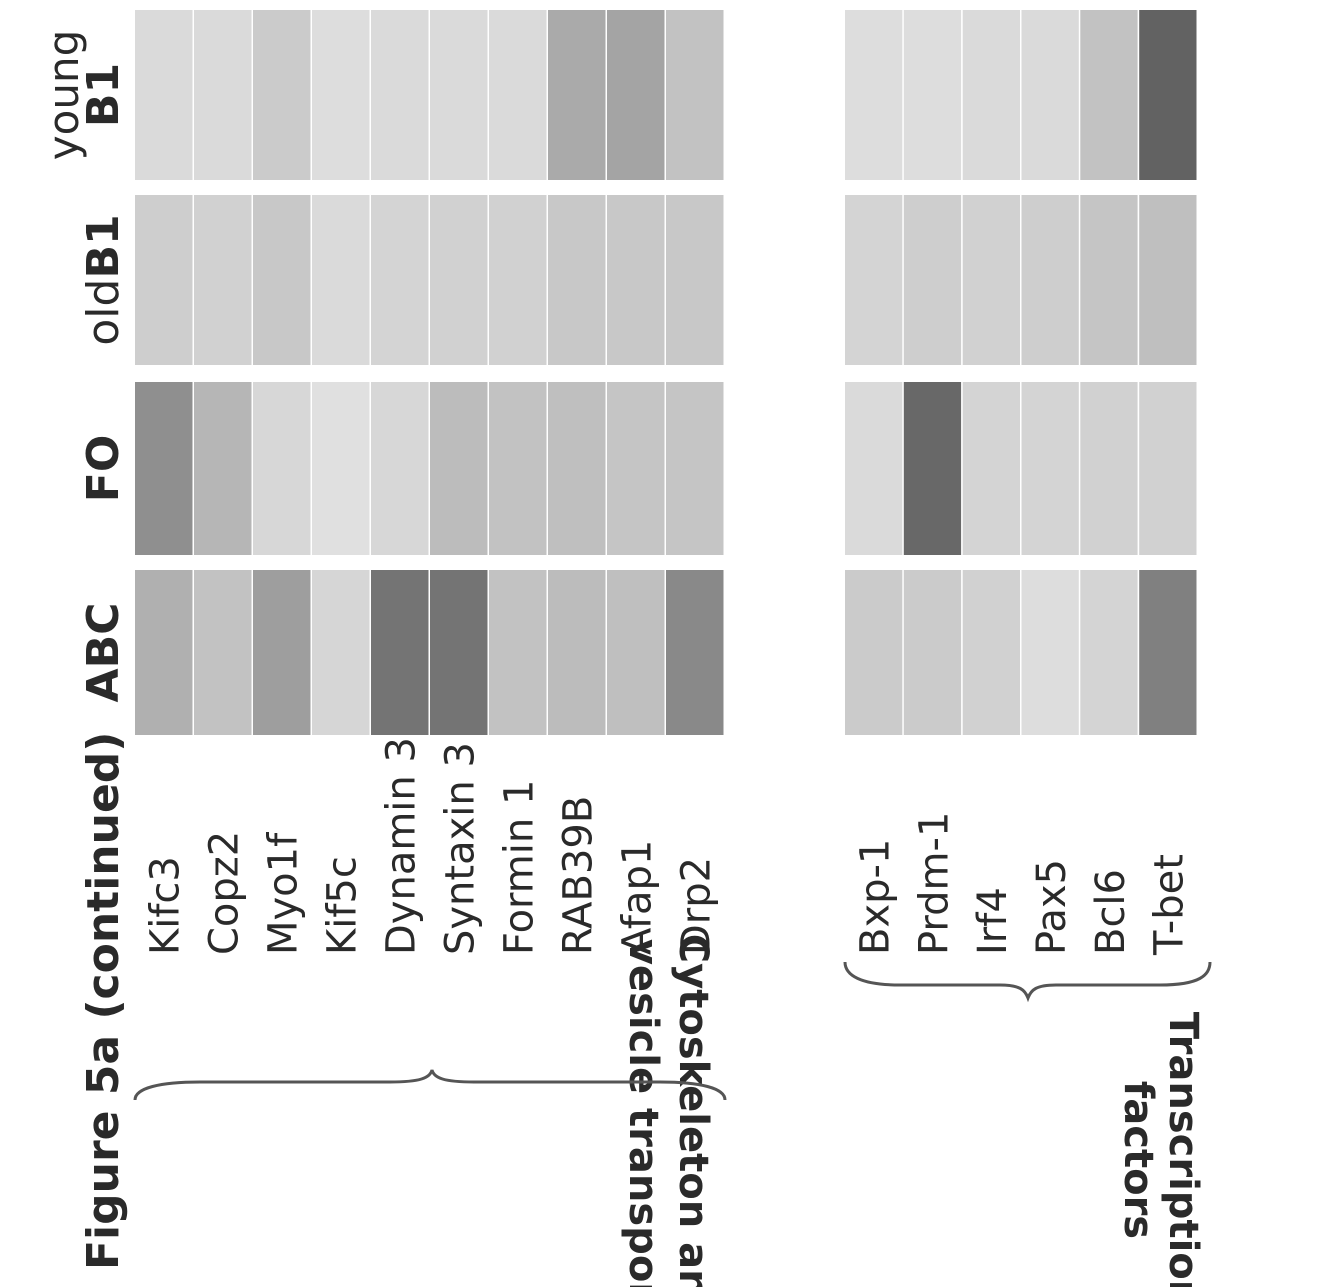 Image resolution: width=1319 pixels, height=1287 pixels. I want to click on row-label: Myo1f, so click(284, 893).